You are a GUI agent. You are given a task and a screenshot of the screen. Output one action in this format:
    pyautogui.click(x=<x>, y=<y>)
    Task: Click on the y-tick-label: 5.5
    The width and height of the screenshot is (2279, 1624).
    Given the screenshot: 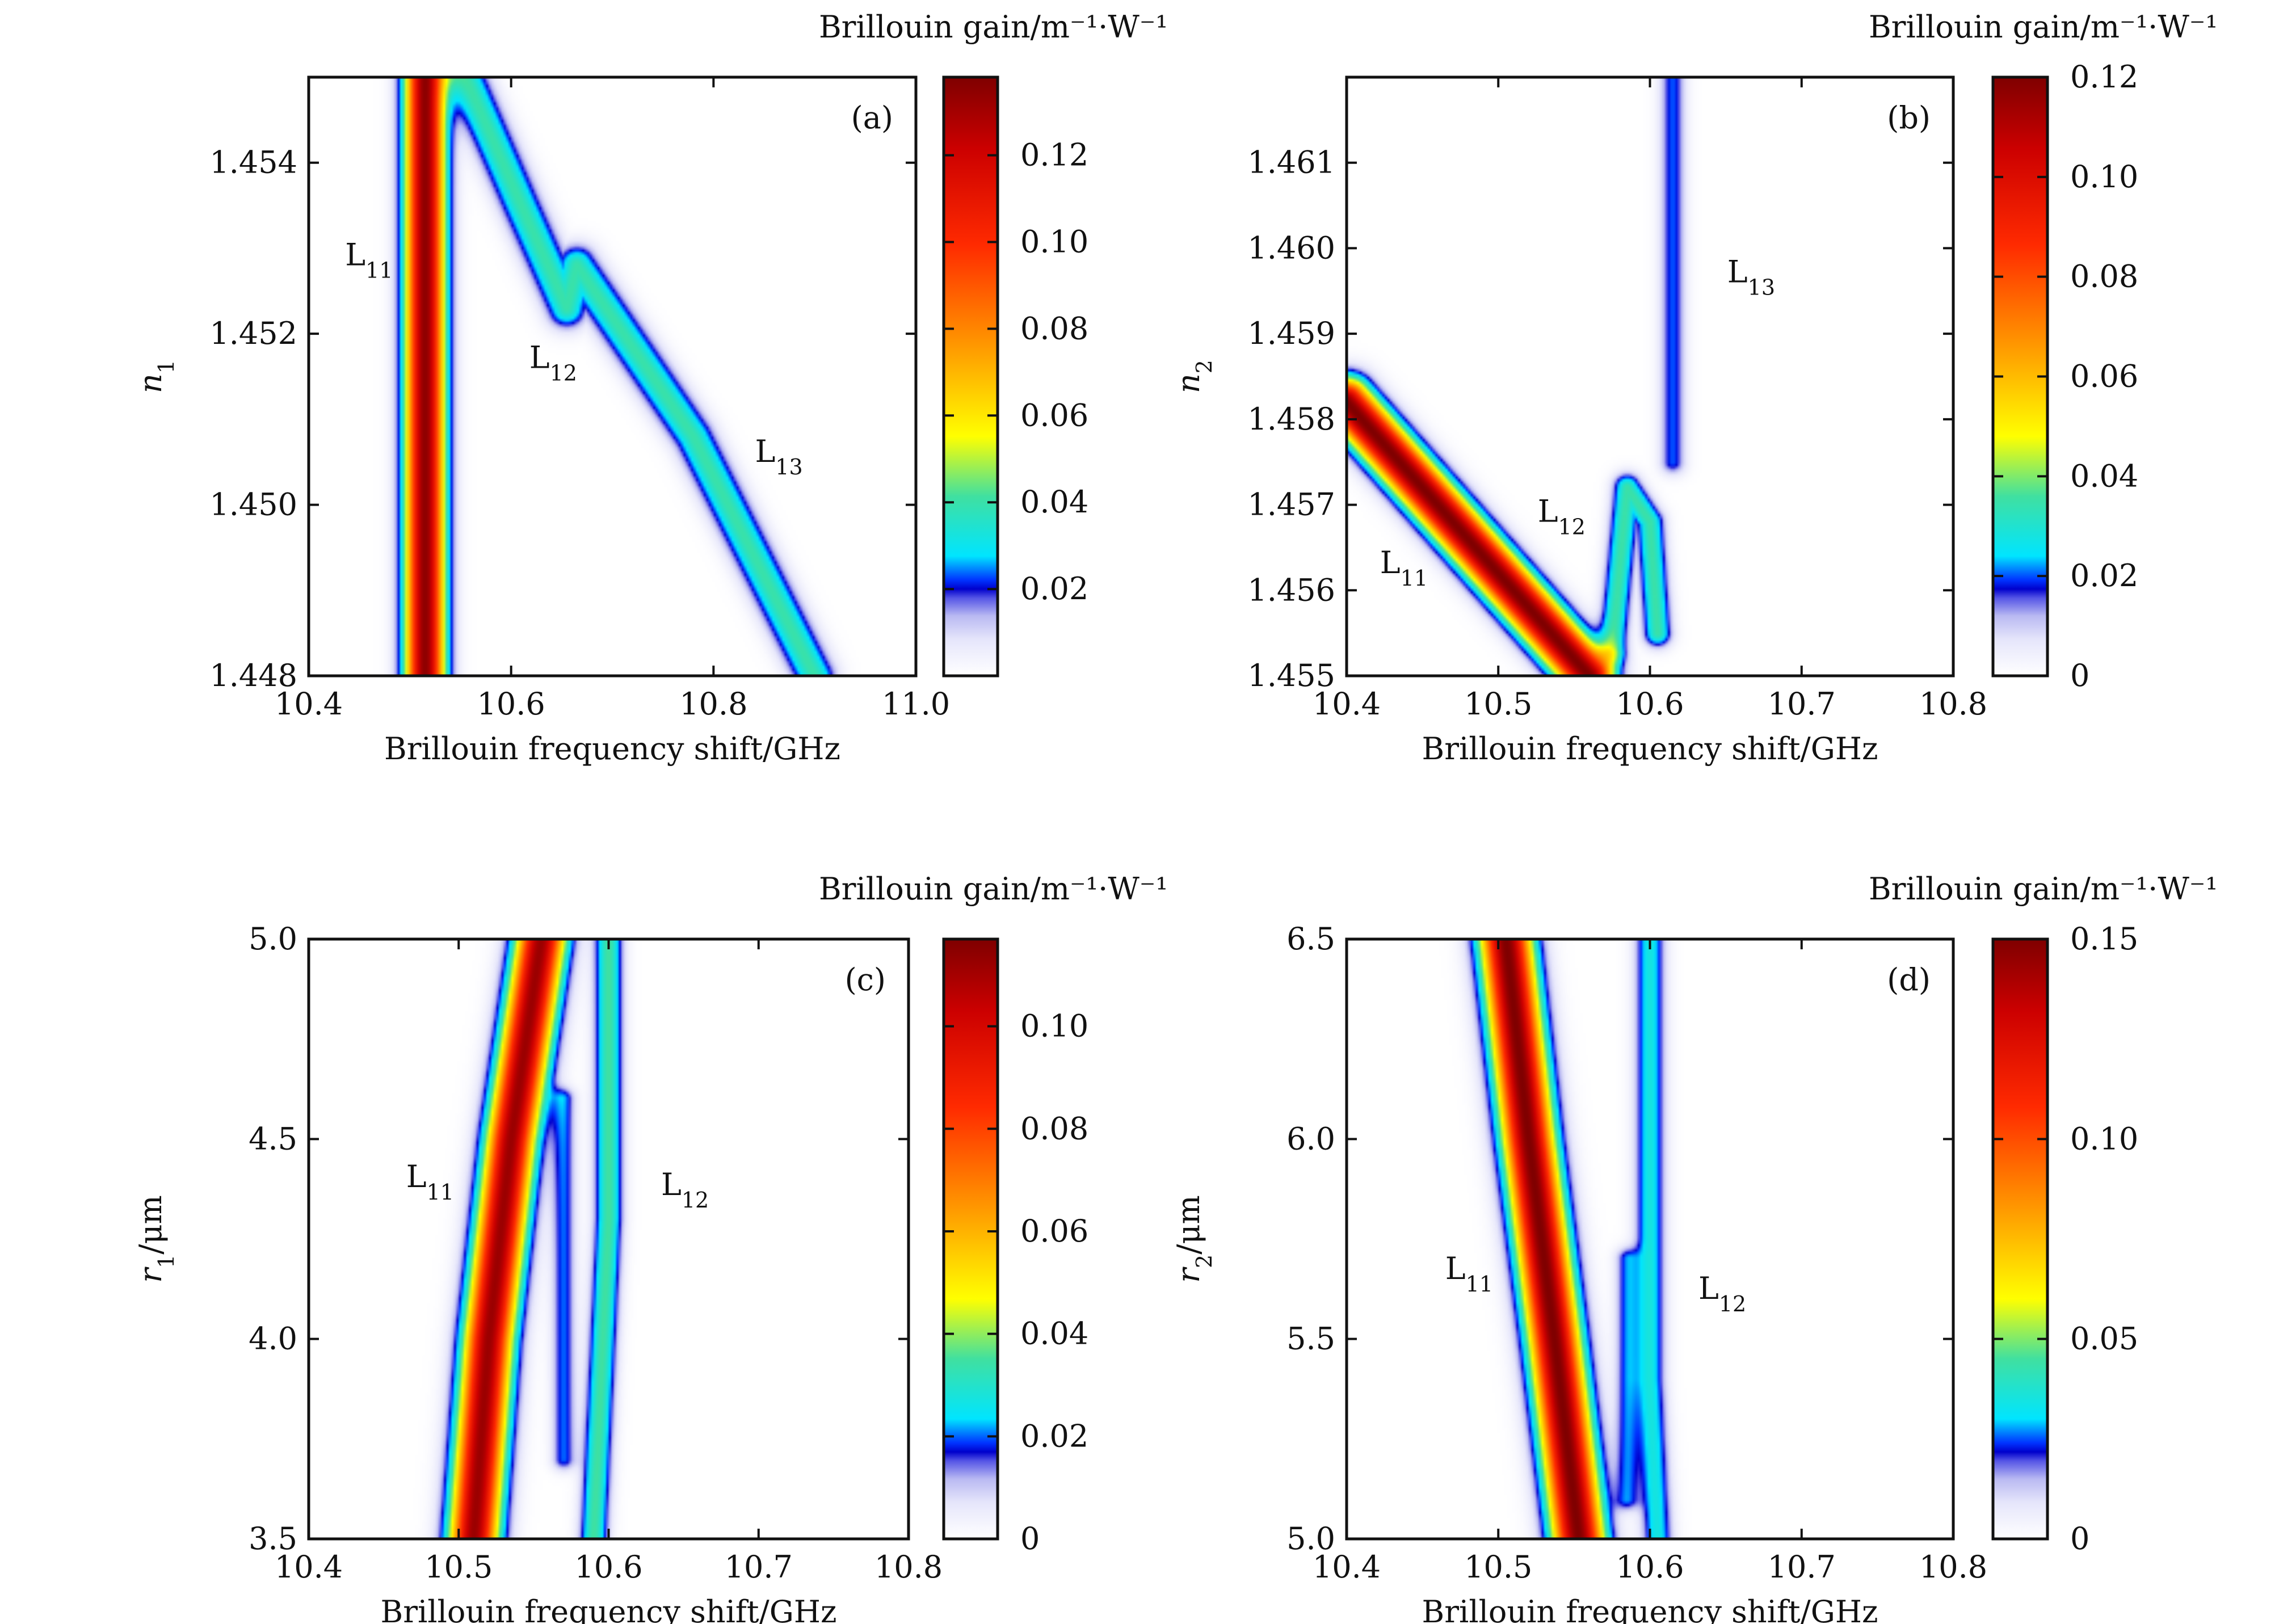 What is the action you would take?
    pyautogui.click(x=1311, y=1339)
    